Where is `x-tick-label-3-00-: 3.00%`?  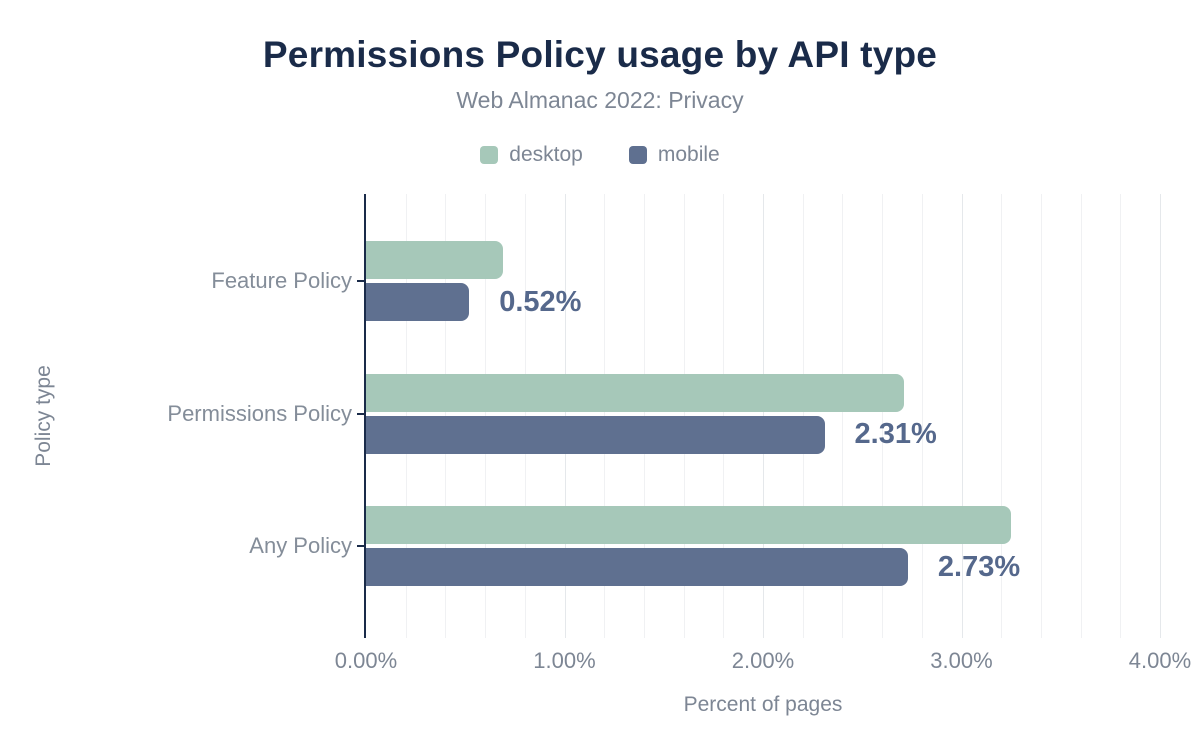
x-tick-label-3-00-: 3.00% is located at coordinates (961, 660).